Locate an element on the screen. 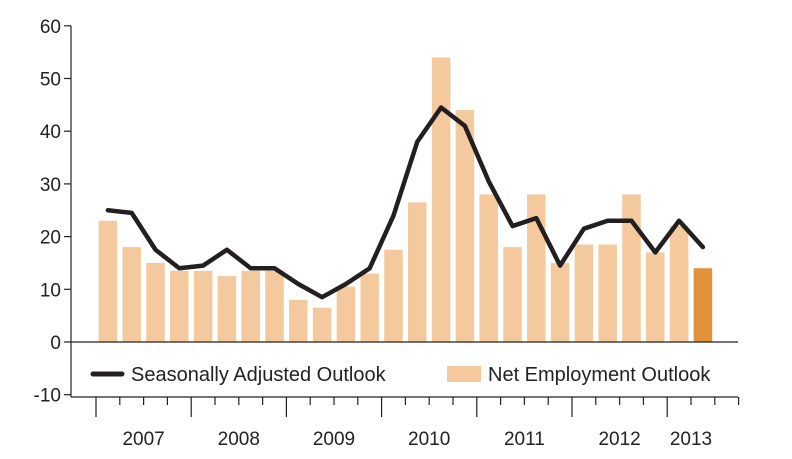 The width and height of the screenshot is (792, 459). x-tick-label-2010: 2010 is located at coordinates (429, 439).